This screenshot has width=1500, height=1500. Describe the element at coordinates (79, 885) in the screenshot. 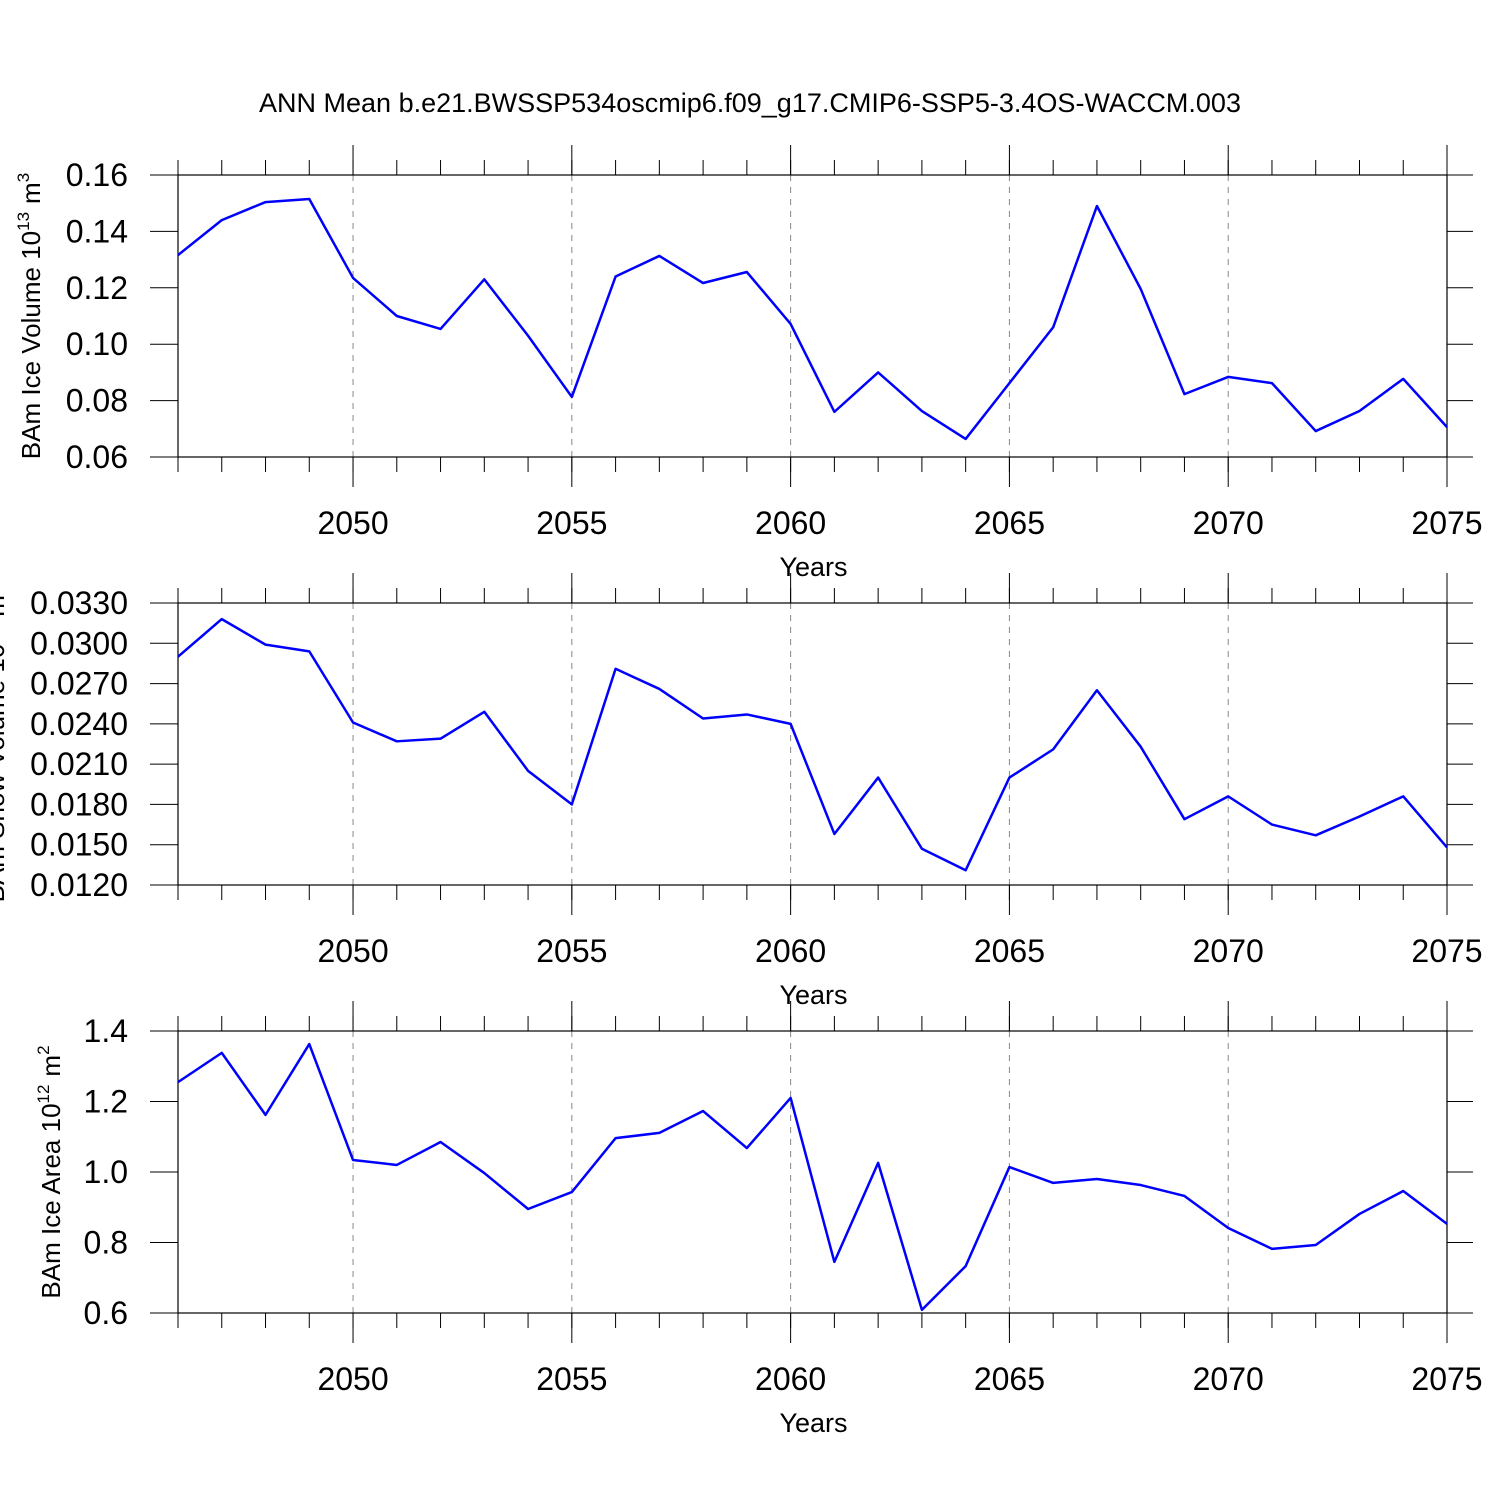

I see `y-tick-label: 0.0120` at that location.